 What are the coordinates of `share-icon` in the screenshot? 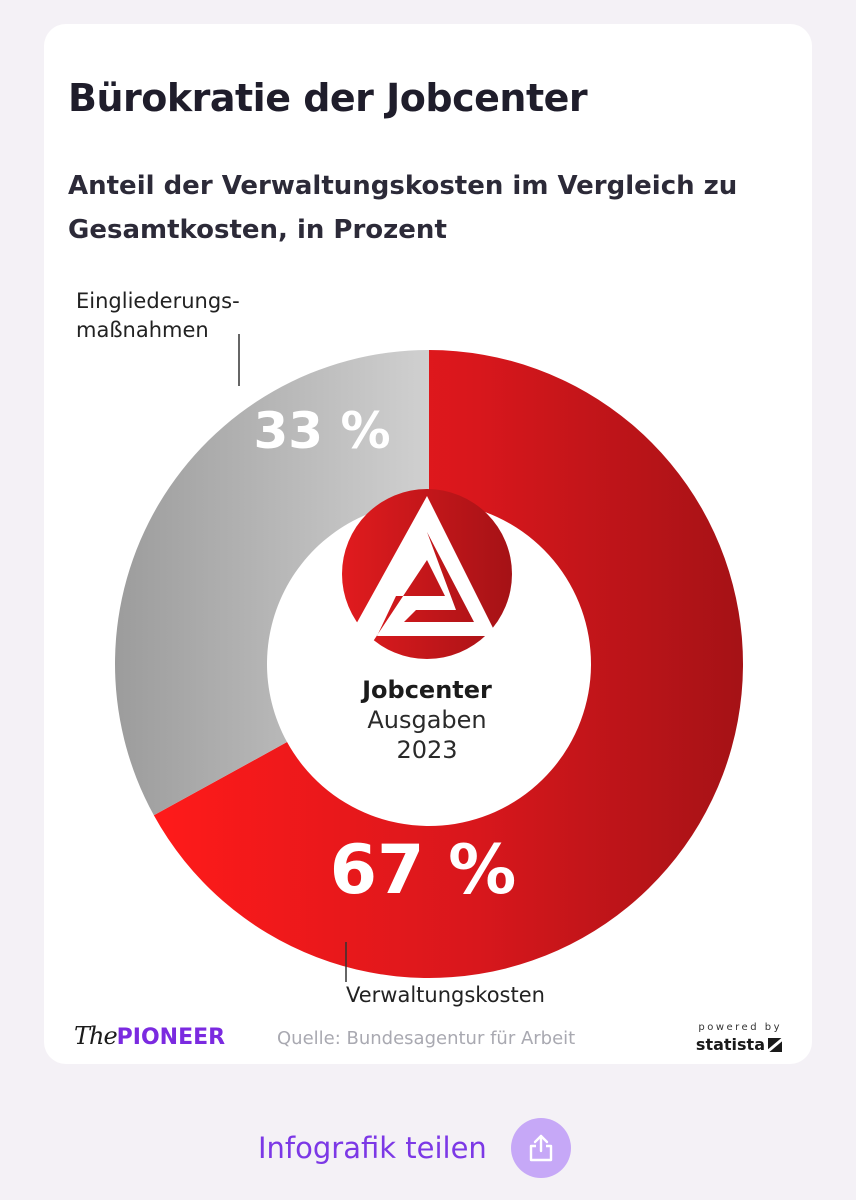 It's located at (540, 1148).